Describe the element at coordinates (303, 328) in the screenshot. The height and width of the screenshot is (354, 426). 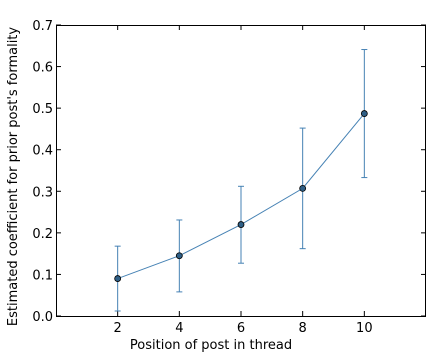
I see `x-tick-label: 8` at that location.